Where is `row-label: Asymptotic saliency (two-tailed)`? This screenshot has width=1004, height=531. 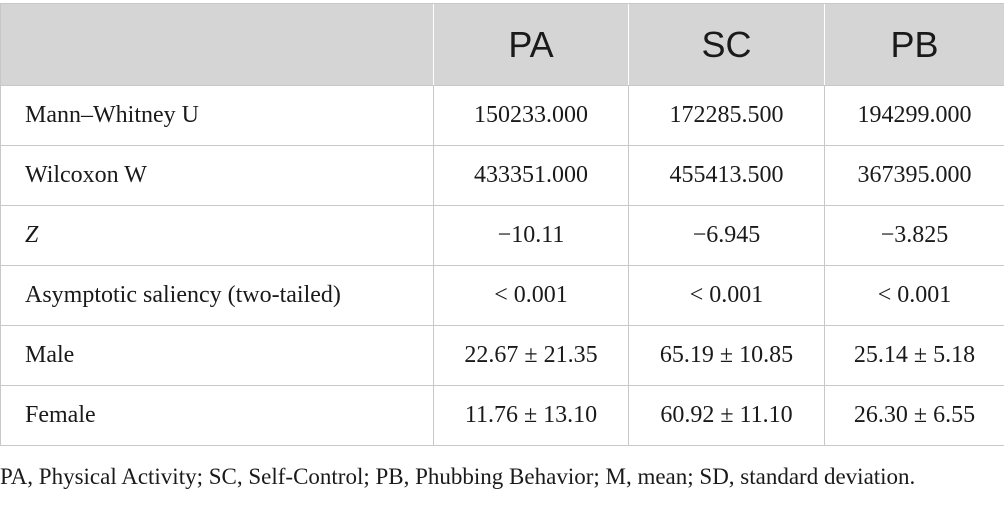
row-label: Asymptotic saliency (two-tailed) is located at coordinates (217, 295).